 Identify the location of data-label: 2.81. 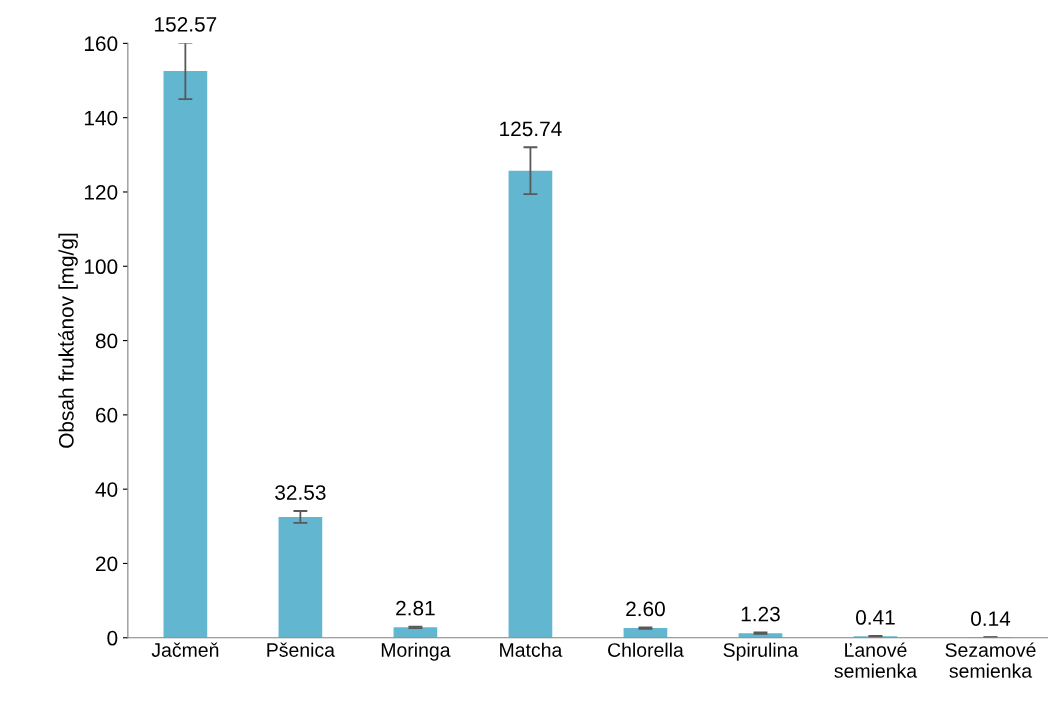
(415, 608).